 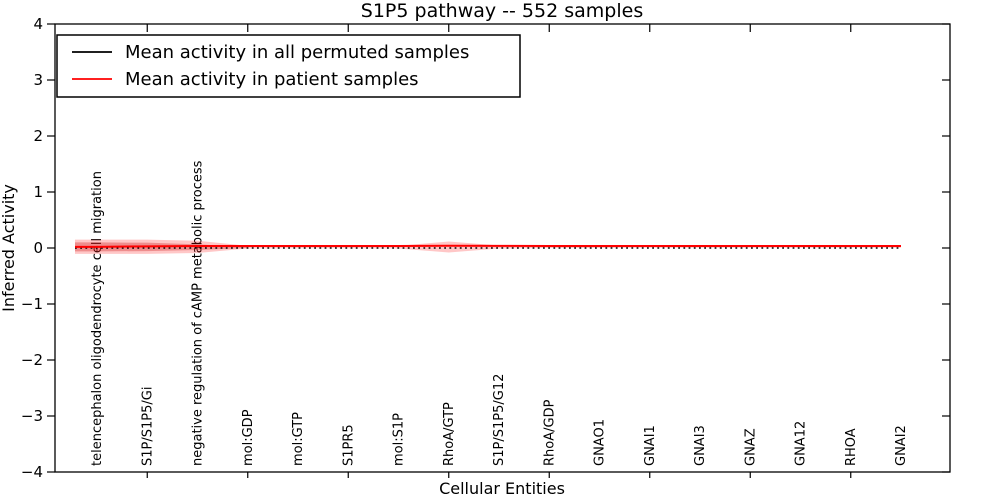 I want to click on series-line-patient, so click(x=488, y=246).